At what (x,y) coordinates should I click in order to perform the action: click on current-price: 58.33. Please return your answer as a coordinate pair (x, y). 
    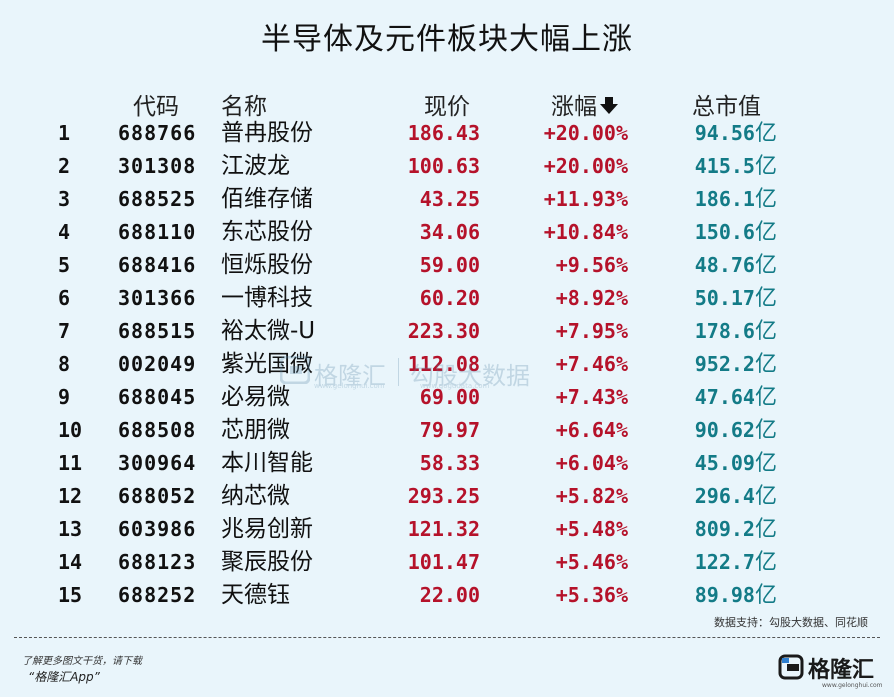
    Looking at the image, I should click on (449, 463).